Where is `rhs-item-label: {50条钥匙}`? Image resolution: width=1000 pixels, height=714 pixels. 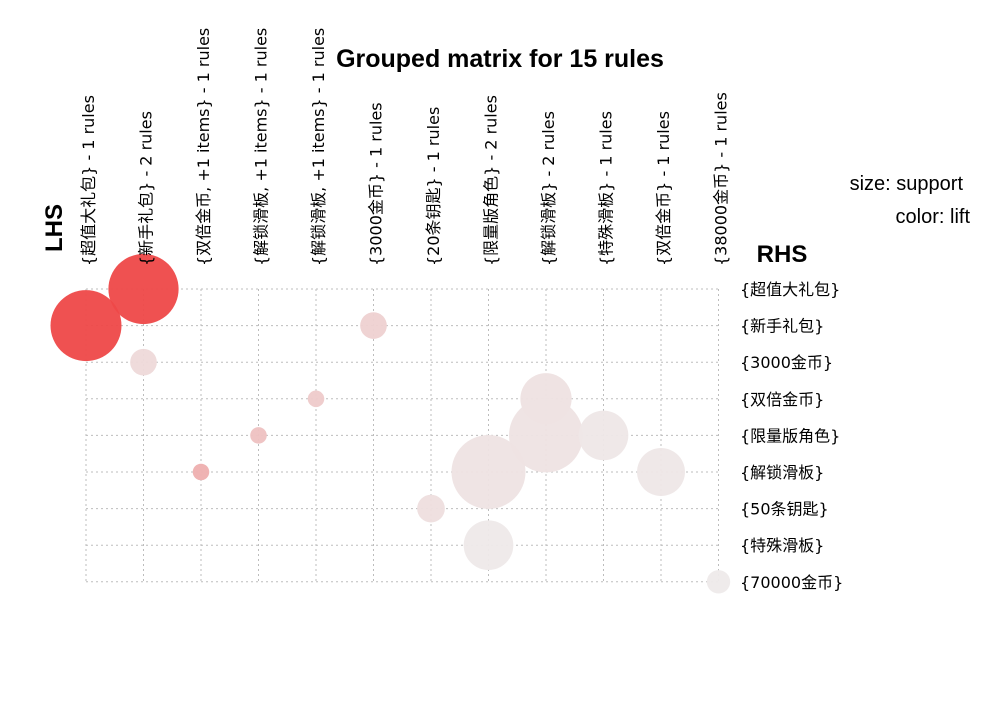 rhs-item-label: {50条钥匙} is located at coordinates (784, 509).